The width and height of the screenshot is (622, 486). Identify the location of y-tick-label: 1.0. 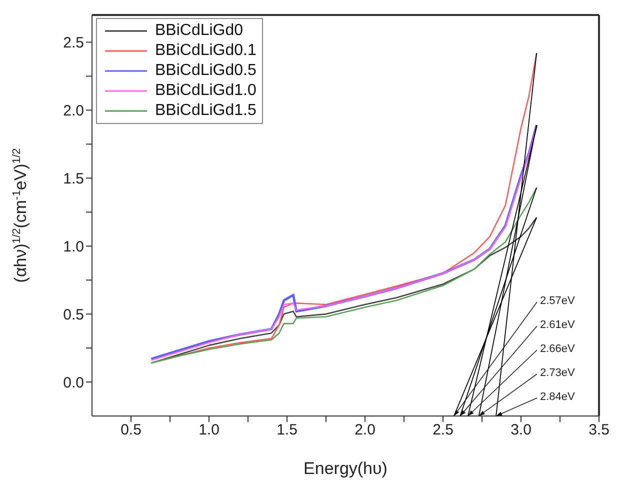
(73, 247).